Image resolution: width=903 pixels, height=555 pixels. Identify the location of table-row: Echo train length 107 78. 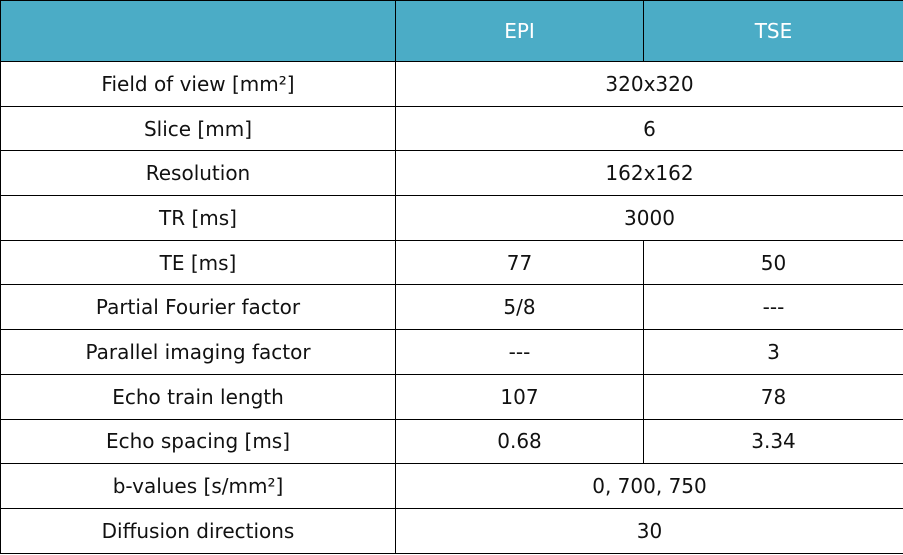
(451, 396).